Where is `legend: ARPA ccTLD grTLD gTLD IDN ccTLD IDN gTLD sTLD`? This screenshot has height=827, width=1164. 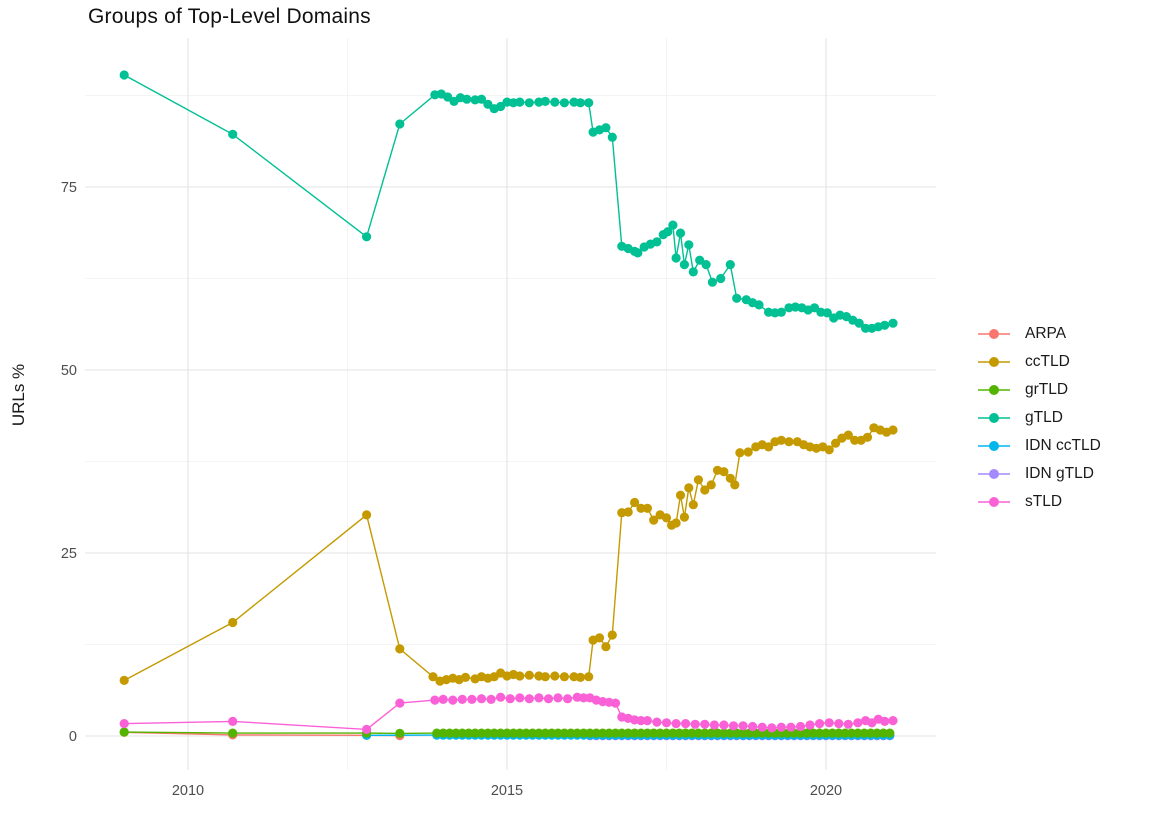 legend: ARPA ccTLD grTLD gTLD IDN ccTLD IDN gTLD sTLD is located at coordinates (1039, 418).